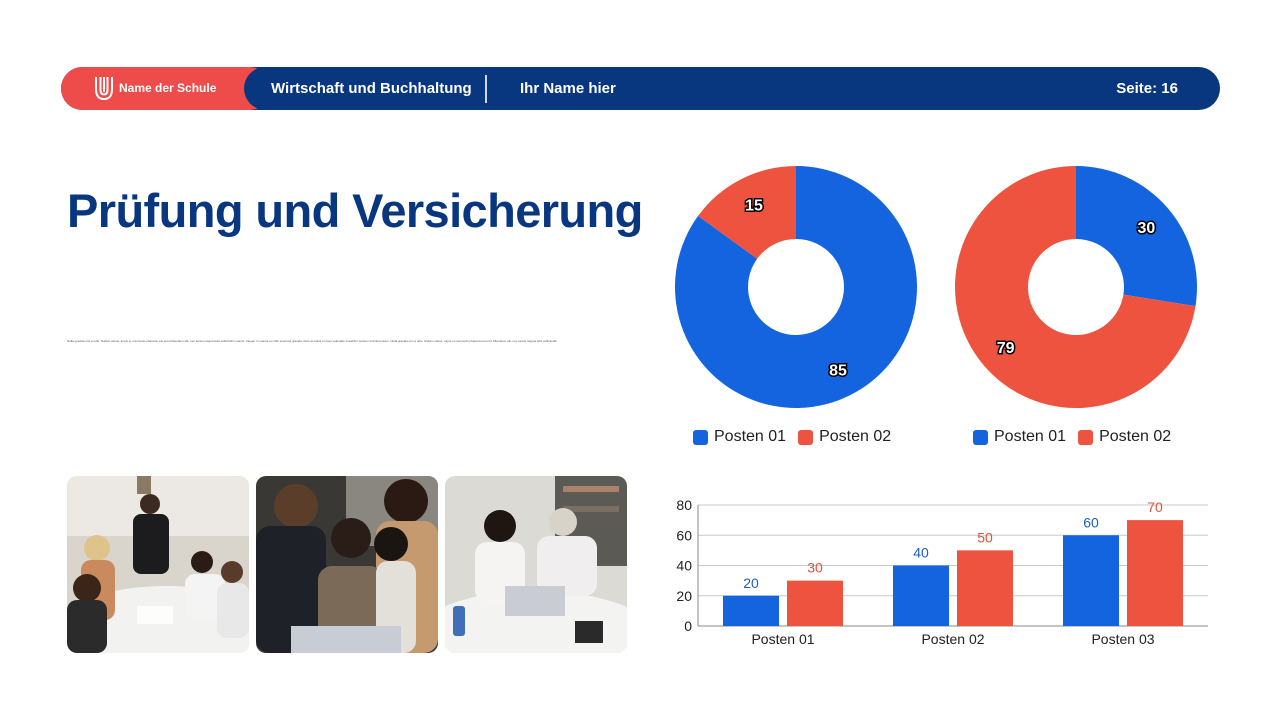 Image resolution: width=1280 pixels, height=720 pixels. Describe the element at coordinates (371, 88) in the screenshot. I see `subject-title: Wirtschaft und Buchhaltung` at that location.